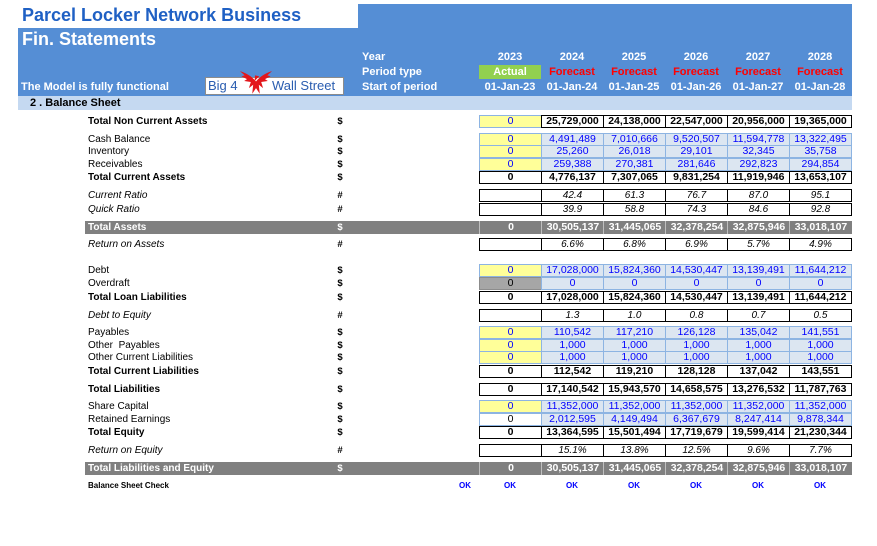 This screenshot has width=877, height=546. What do you see at coordinates (572, 357) in the screenshot?
I see `cell-other-current-liabilities-2024: 1,000` at bounding box center [572, 357].